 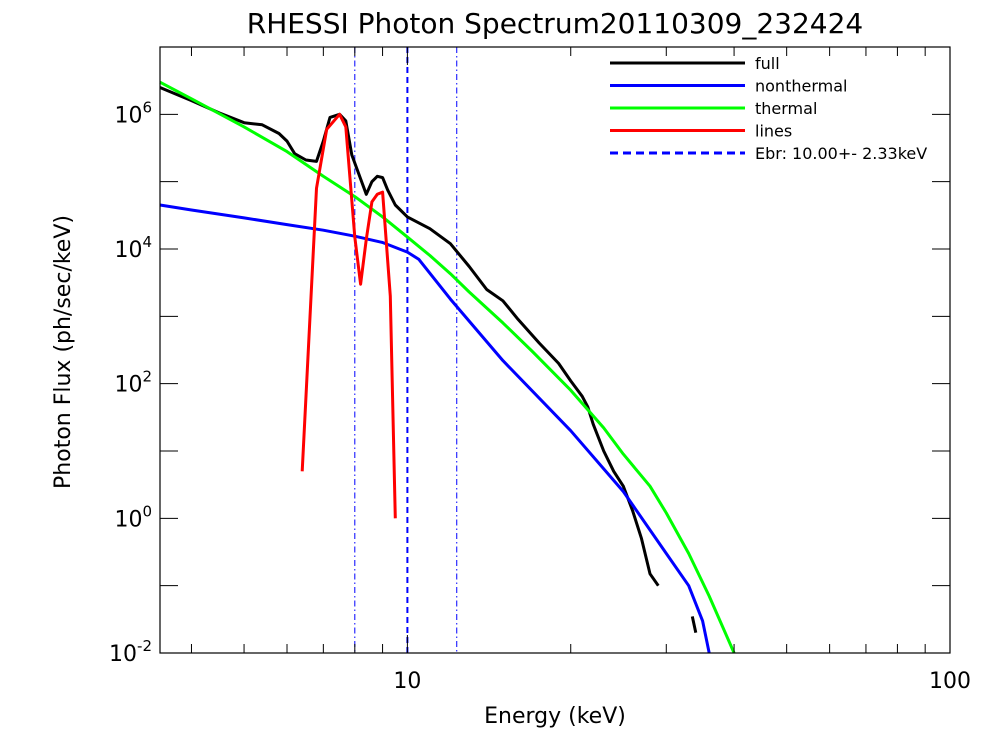 I want to click on legend-label-1: full, so click(x=767, y=63).